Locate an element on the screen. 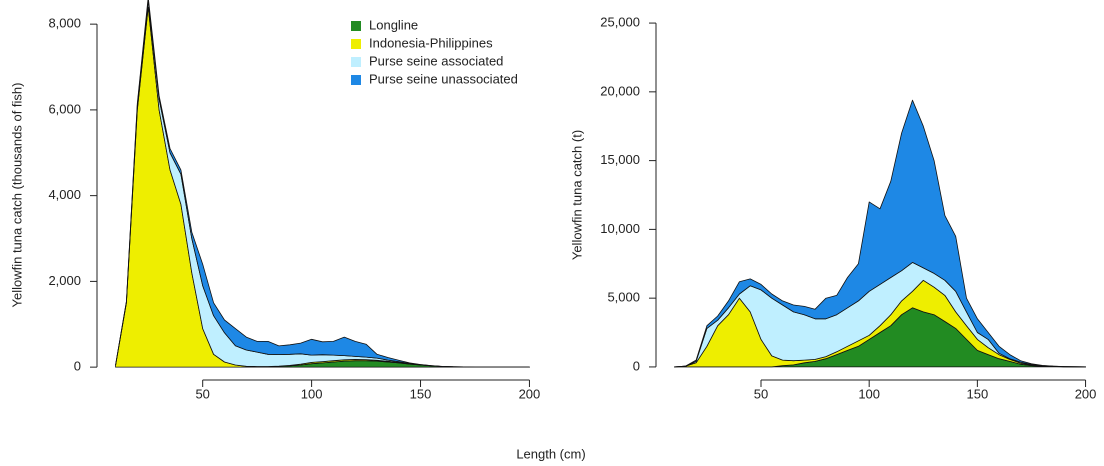  legend-label: Purse seine unassociated is located at coordinates (443, 78).